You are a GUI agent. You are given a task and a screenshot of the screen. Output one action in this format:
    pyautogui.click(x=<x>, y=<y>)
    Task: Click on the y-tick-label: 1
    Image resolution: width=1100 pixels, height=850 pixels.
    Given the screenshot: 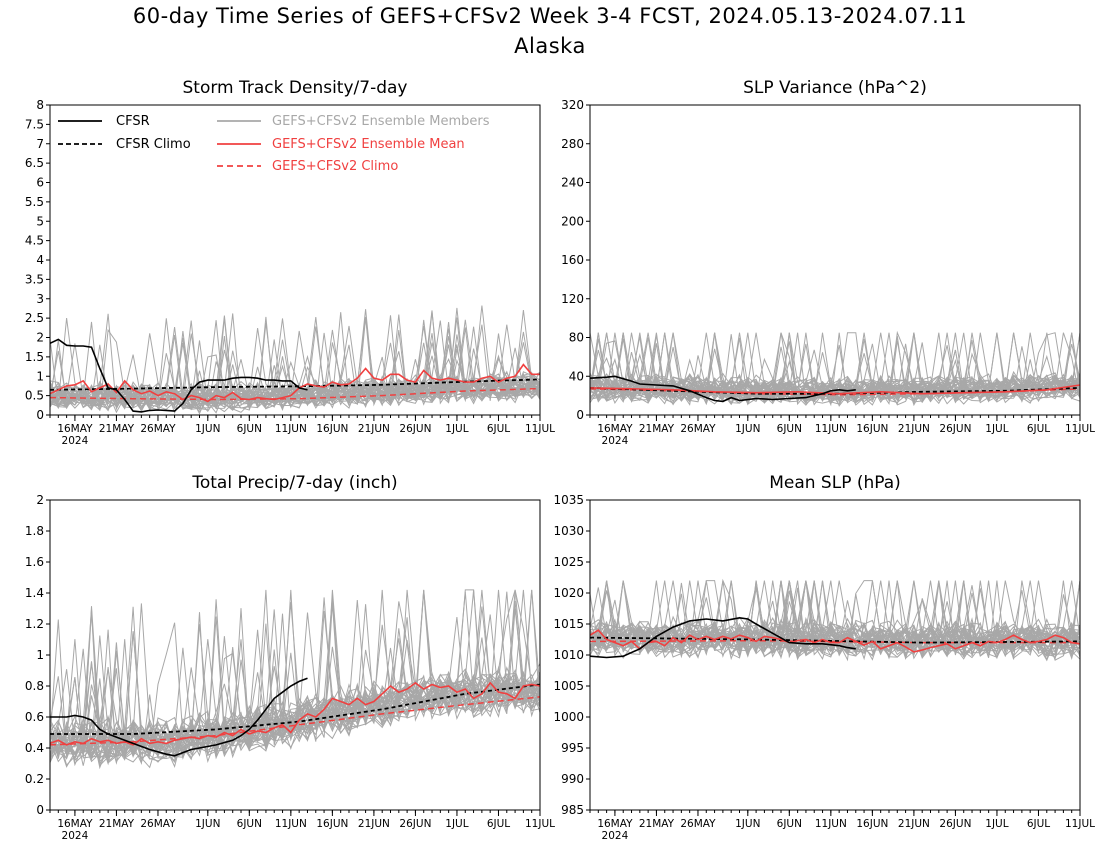 What is the action you would take?
    pyautogui.click(x=40, y=655)
    